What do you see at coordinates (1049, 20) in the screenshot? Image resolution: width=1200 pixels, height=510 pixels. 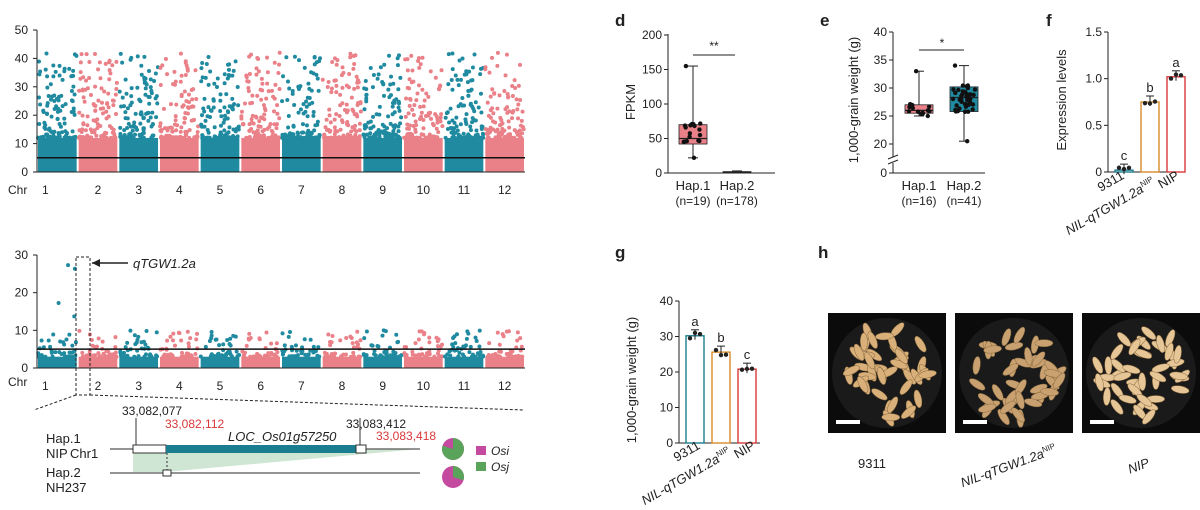 I see `panel-f-letter: f` at bounding box center [1049, 20].